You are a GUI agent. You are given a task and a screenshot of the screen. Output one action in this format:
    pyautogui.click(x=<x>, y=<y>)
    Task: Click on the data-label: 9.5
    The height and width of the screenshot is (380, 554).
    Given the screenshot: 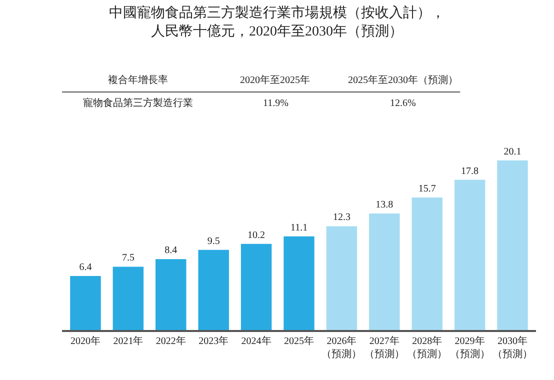 What is the action you would take?
    pyautogui.click(x=213, y=241)
    